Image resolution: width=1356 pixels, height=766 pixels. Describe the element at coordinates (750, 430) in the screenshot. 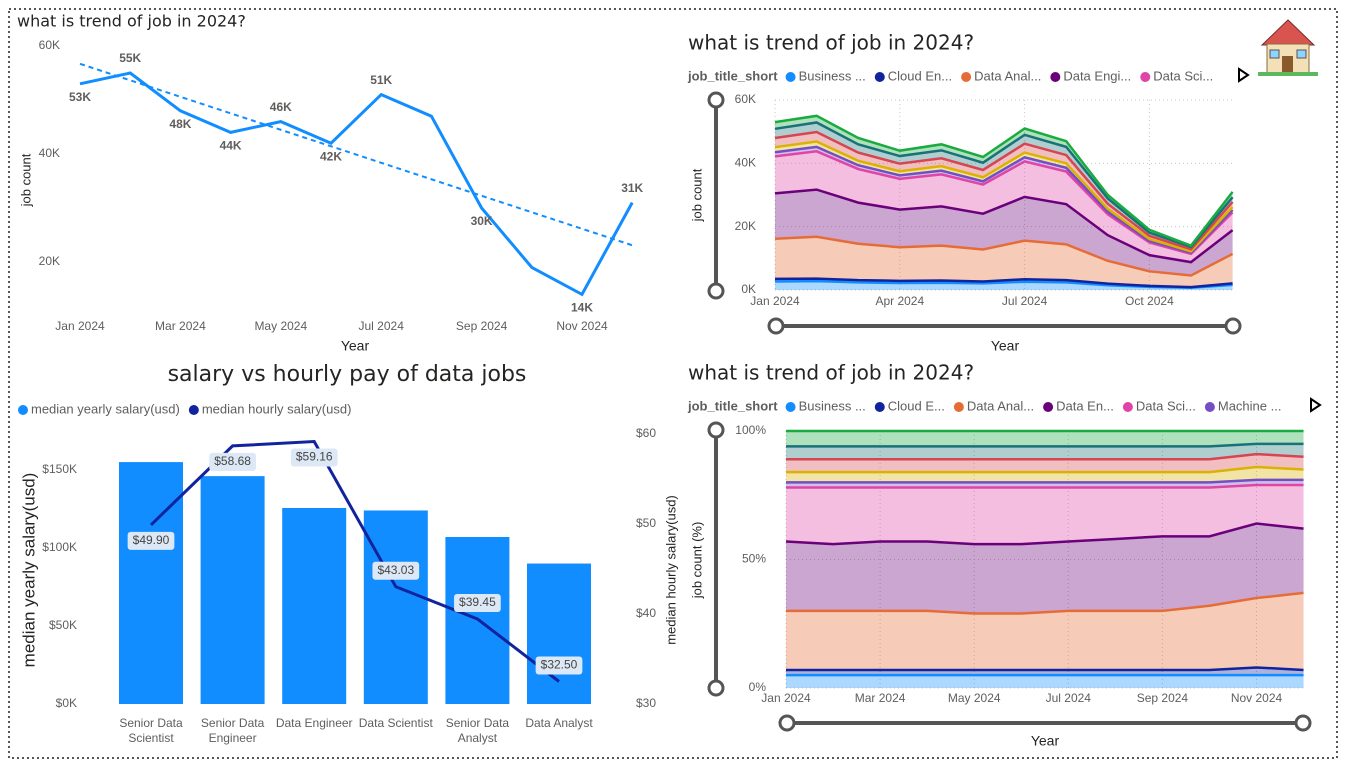

I see `y-tick-label: 100%` at that location.